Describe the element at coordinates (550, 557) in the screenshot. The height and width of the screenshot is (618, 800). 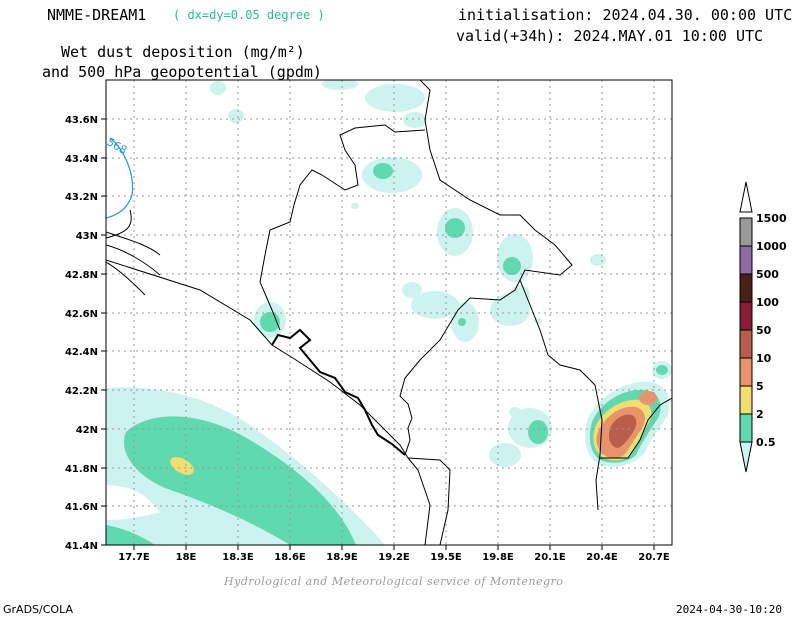
I see `lon-tick-label: 20.1E` at that location.